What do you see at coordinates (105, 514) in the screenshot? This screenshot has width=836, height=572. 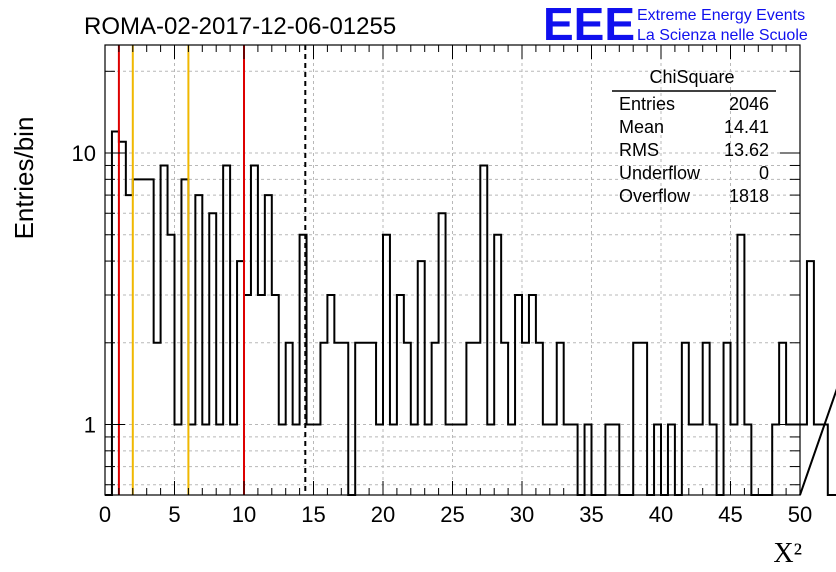 I see `x-tick-label: 0` at bounding box center [105, 514].